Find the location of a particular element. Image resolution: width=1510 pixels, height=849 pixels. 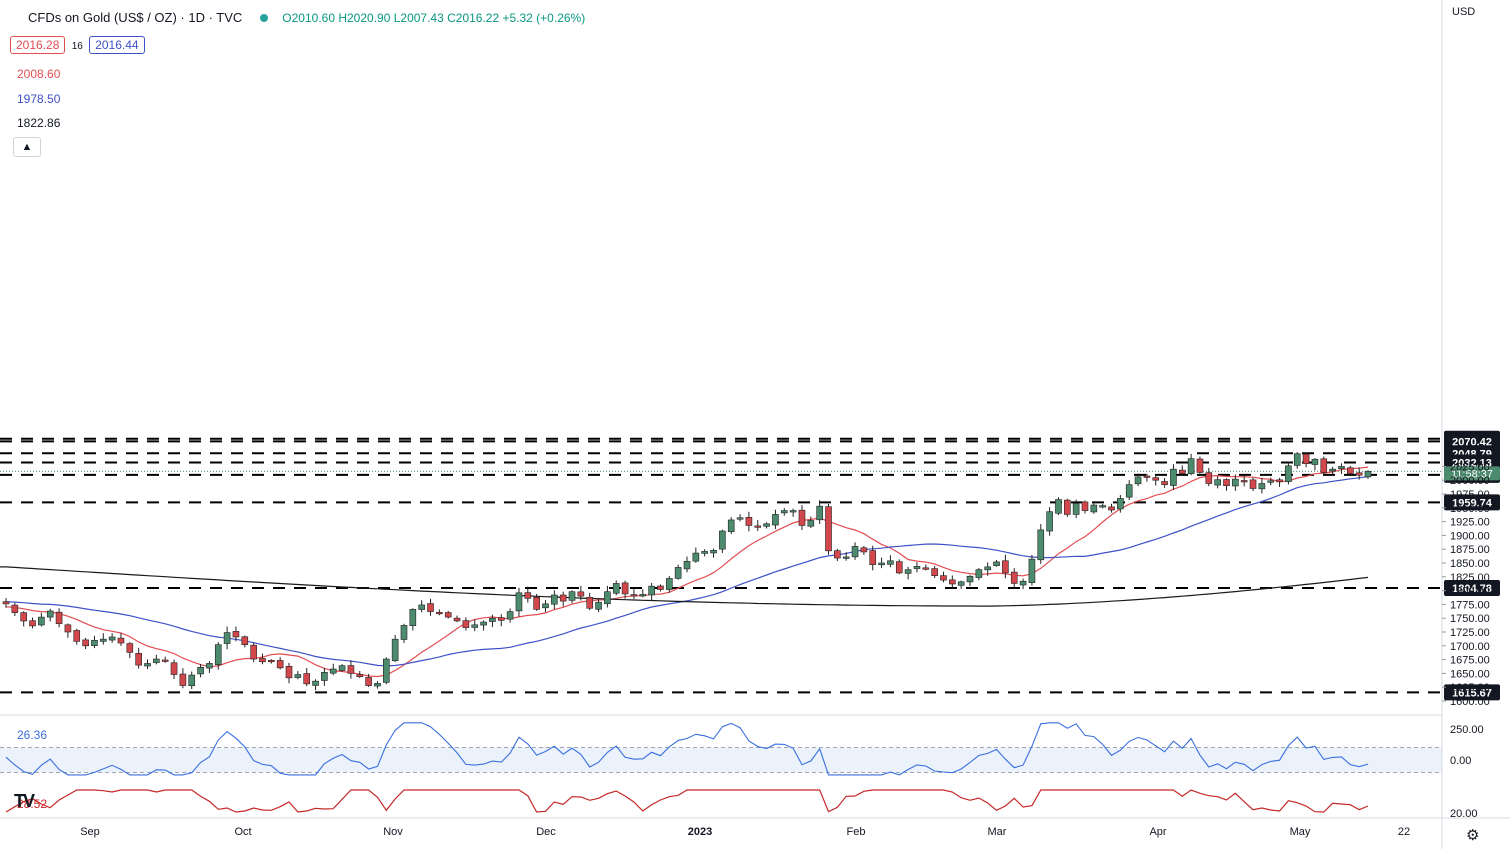

time-tick-label: 2023 is located at coordinates (700, 832).